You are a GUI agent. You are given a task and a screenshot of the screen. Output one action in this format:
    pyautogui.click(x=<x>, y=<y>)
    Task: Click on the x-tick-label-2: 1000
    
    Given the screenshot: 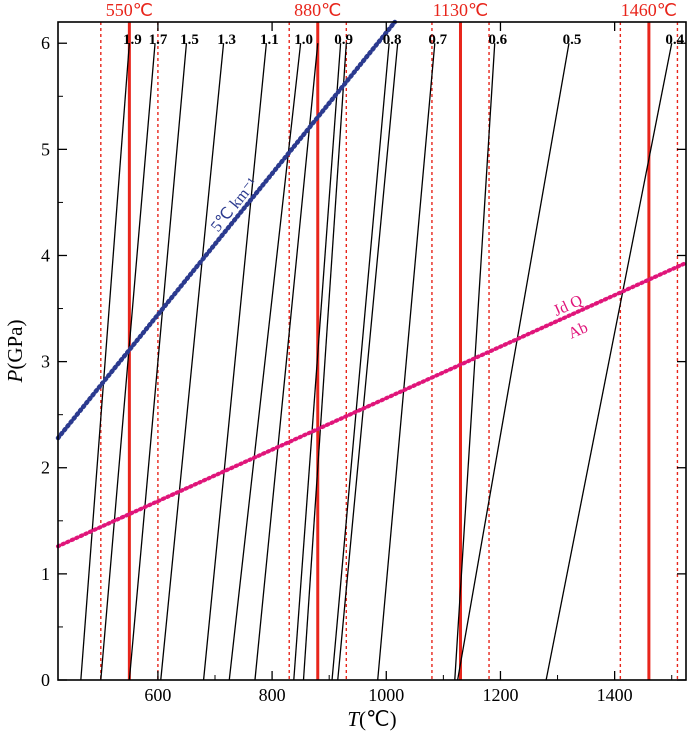 What is the action you would take?
    pyautogui.click(x=386, y=695)
    